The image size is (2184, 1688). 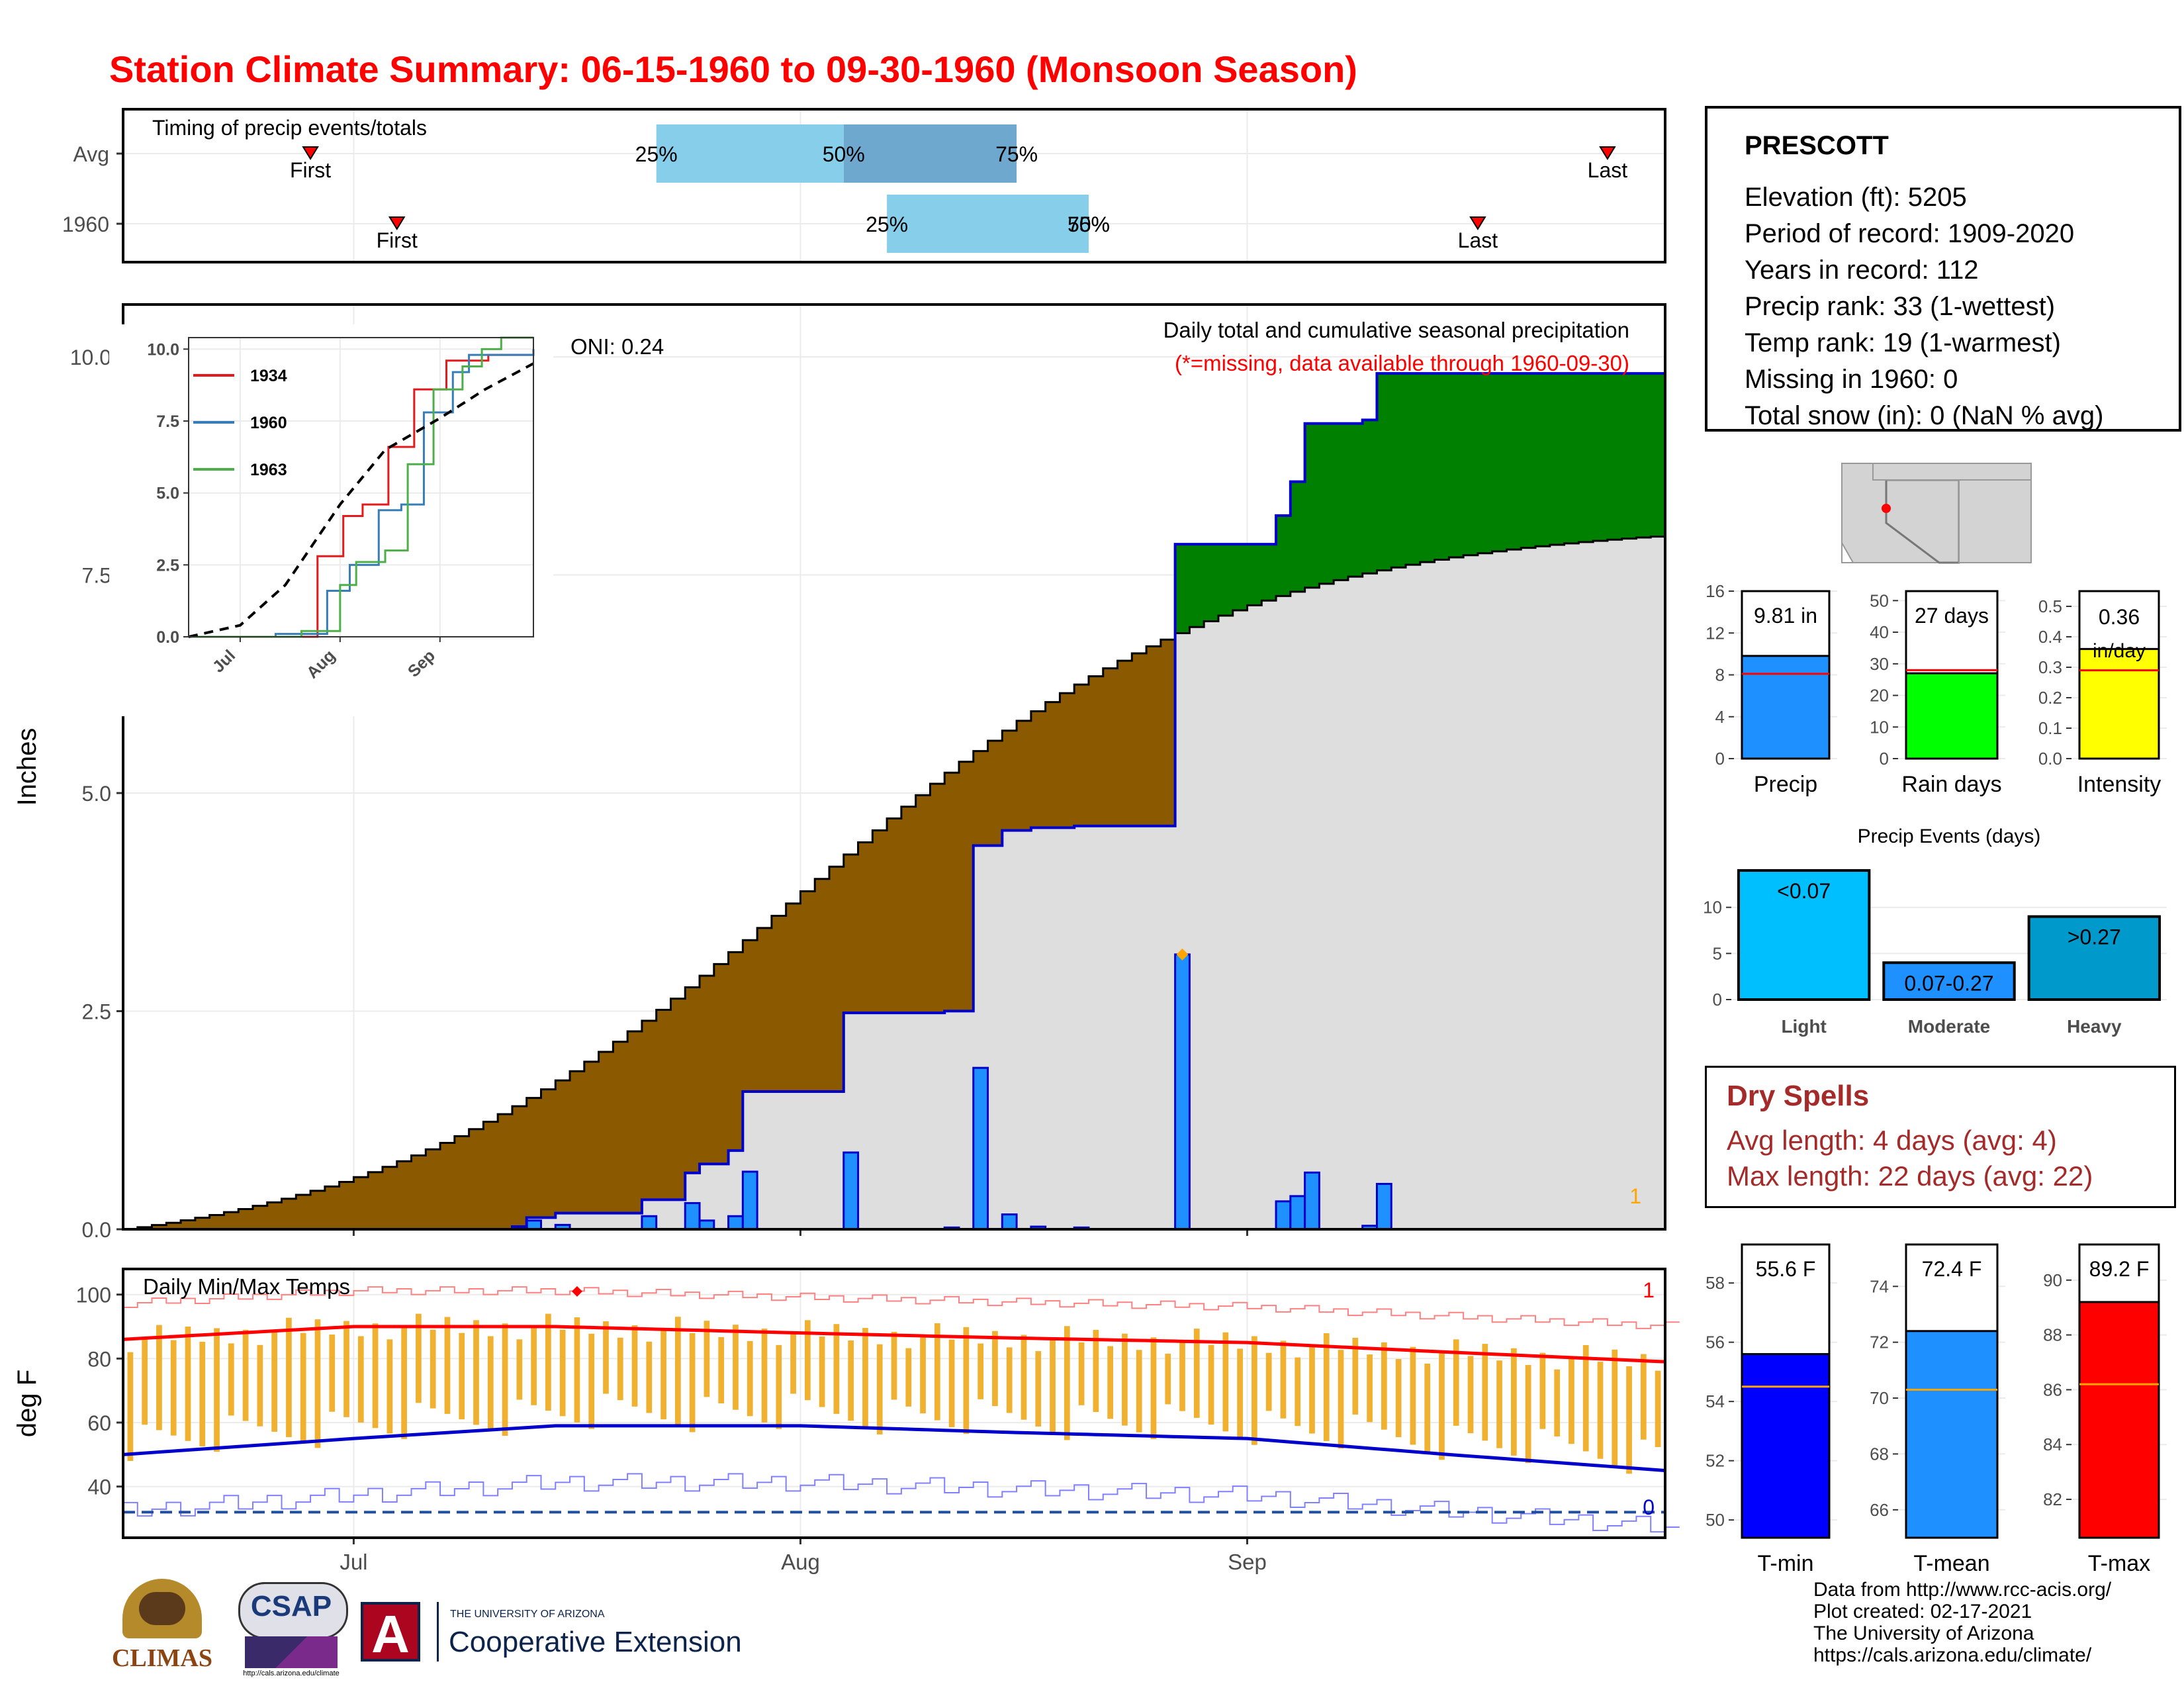 What do you see at coordinates (2119, 651) in the screenshot?
I see `value-label: in/day` at bounding box center [2119, 651].